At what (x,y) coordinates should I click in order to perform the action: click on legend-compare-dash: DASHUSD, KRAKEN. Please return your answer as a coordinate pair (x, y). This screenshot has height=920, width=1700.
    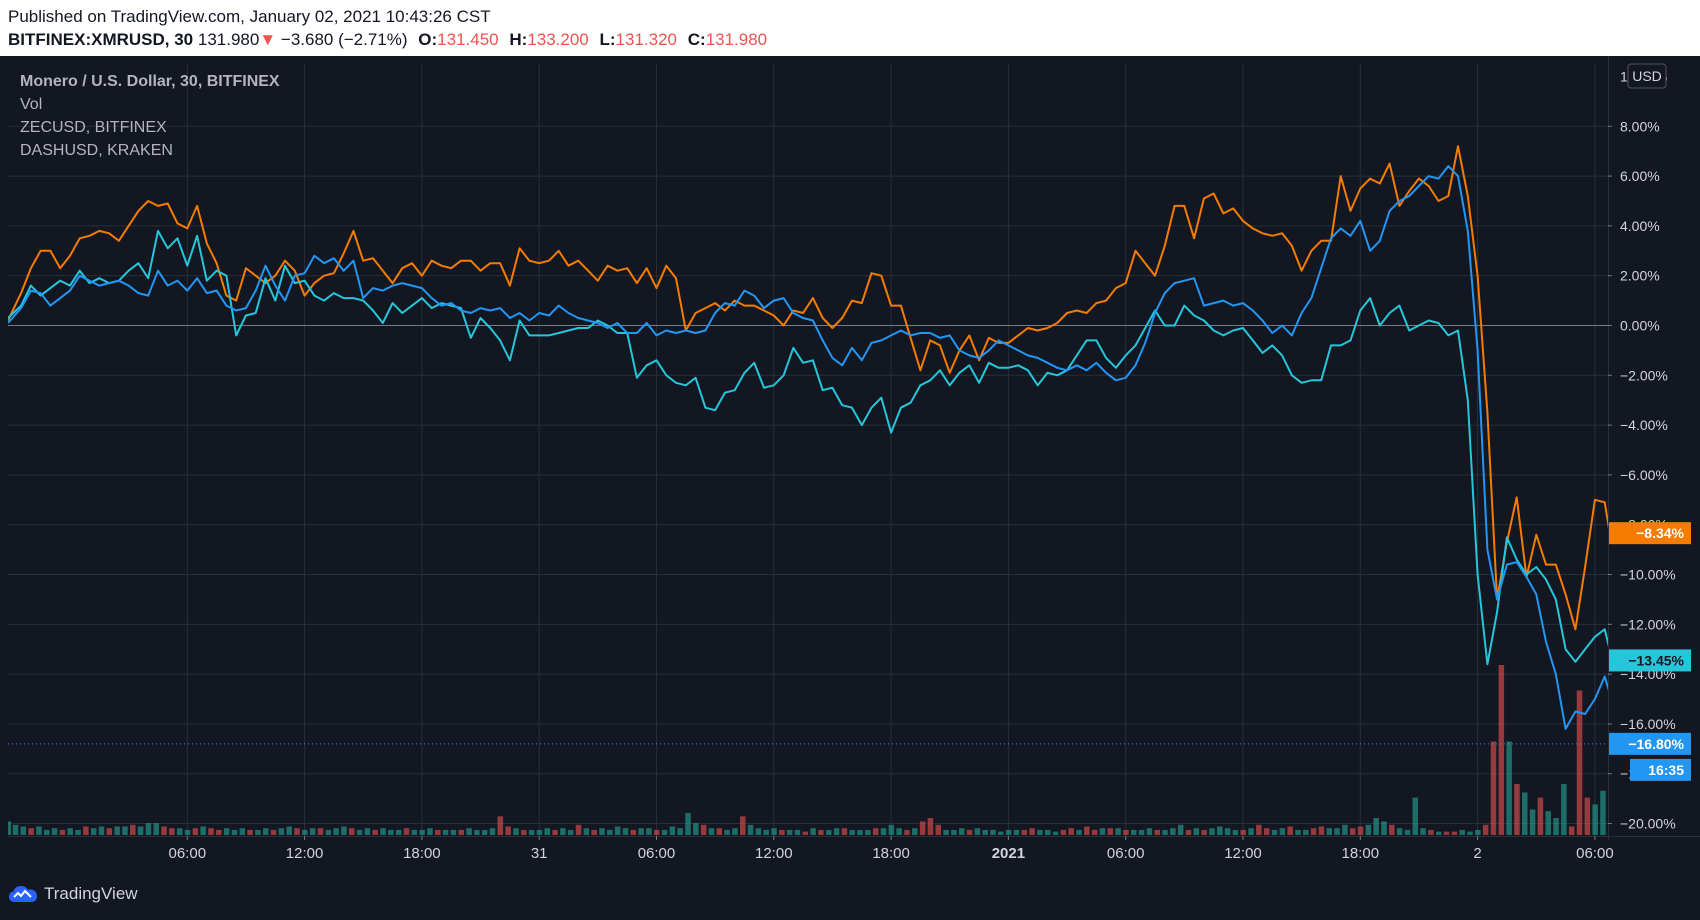
    Looking at the image, I should click on (96, 150).